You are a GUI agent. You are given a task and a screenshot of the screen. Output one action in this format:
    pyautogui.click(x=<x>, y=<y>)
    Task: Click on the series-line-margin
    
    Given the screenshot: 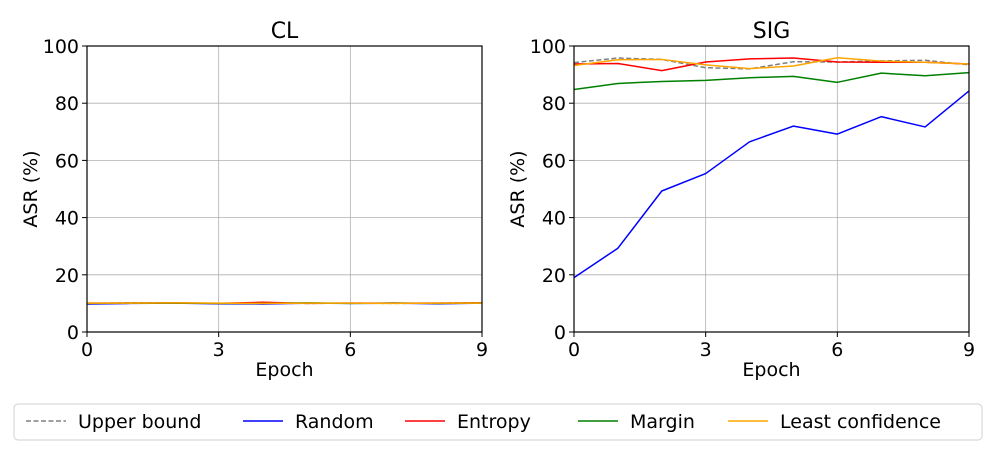 What is the action you would take?
    pyautogui.click(x=771, y=81)
    